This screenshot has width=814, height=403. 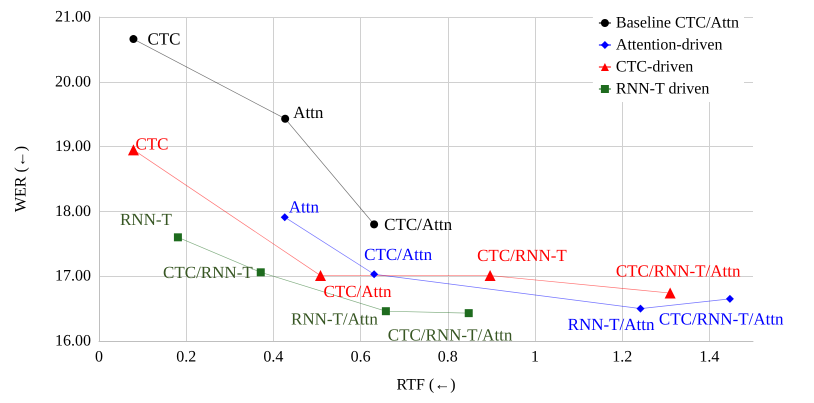 What do you see at coordinates (73, 341) in the screenshot?
I see `y-tick-label: 16.00` at bounding box center [73, 341].